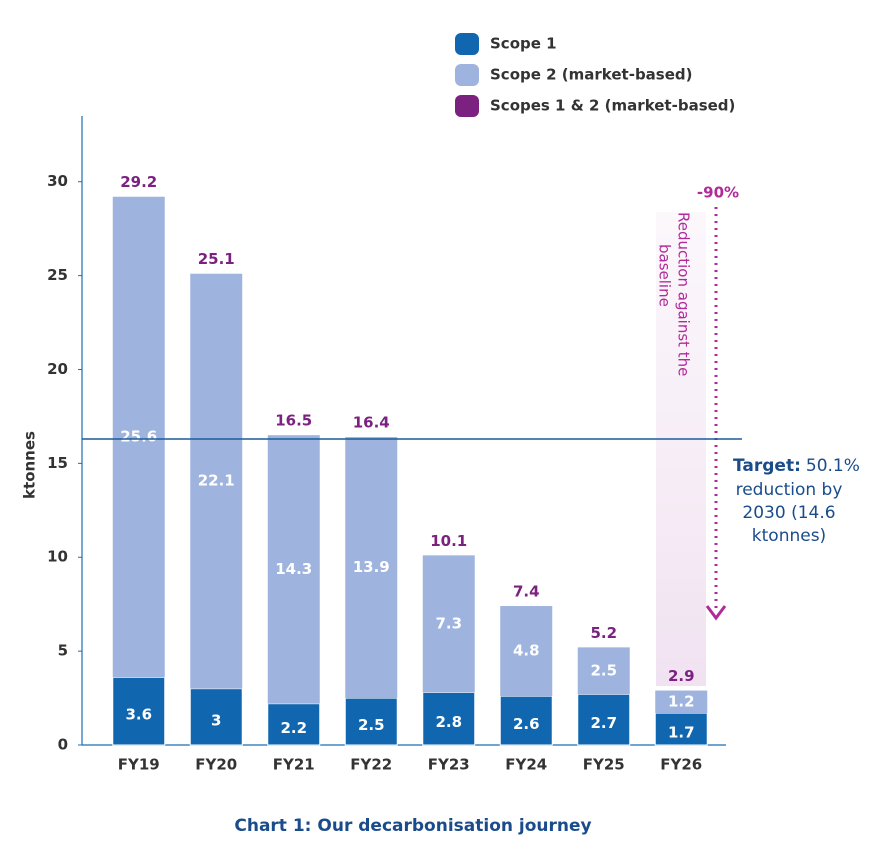 Image resolution: width=880 pixels, height=867 pixels. I want to click on total-label: 16.4, so click(371, 423).